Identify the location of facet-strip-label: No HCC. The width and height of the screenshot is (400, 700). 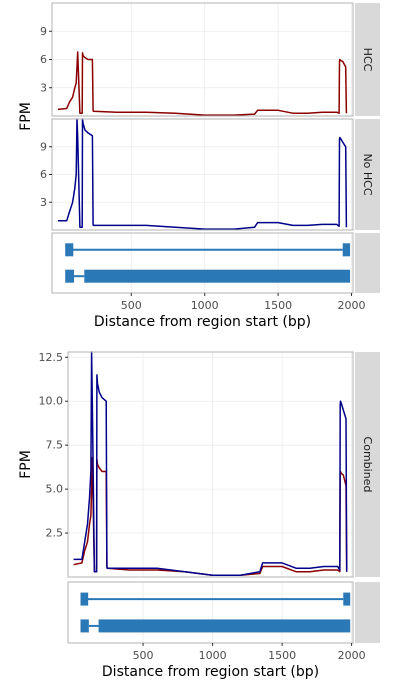
(367, 174).